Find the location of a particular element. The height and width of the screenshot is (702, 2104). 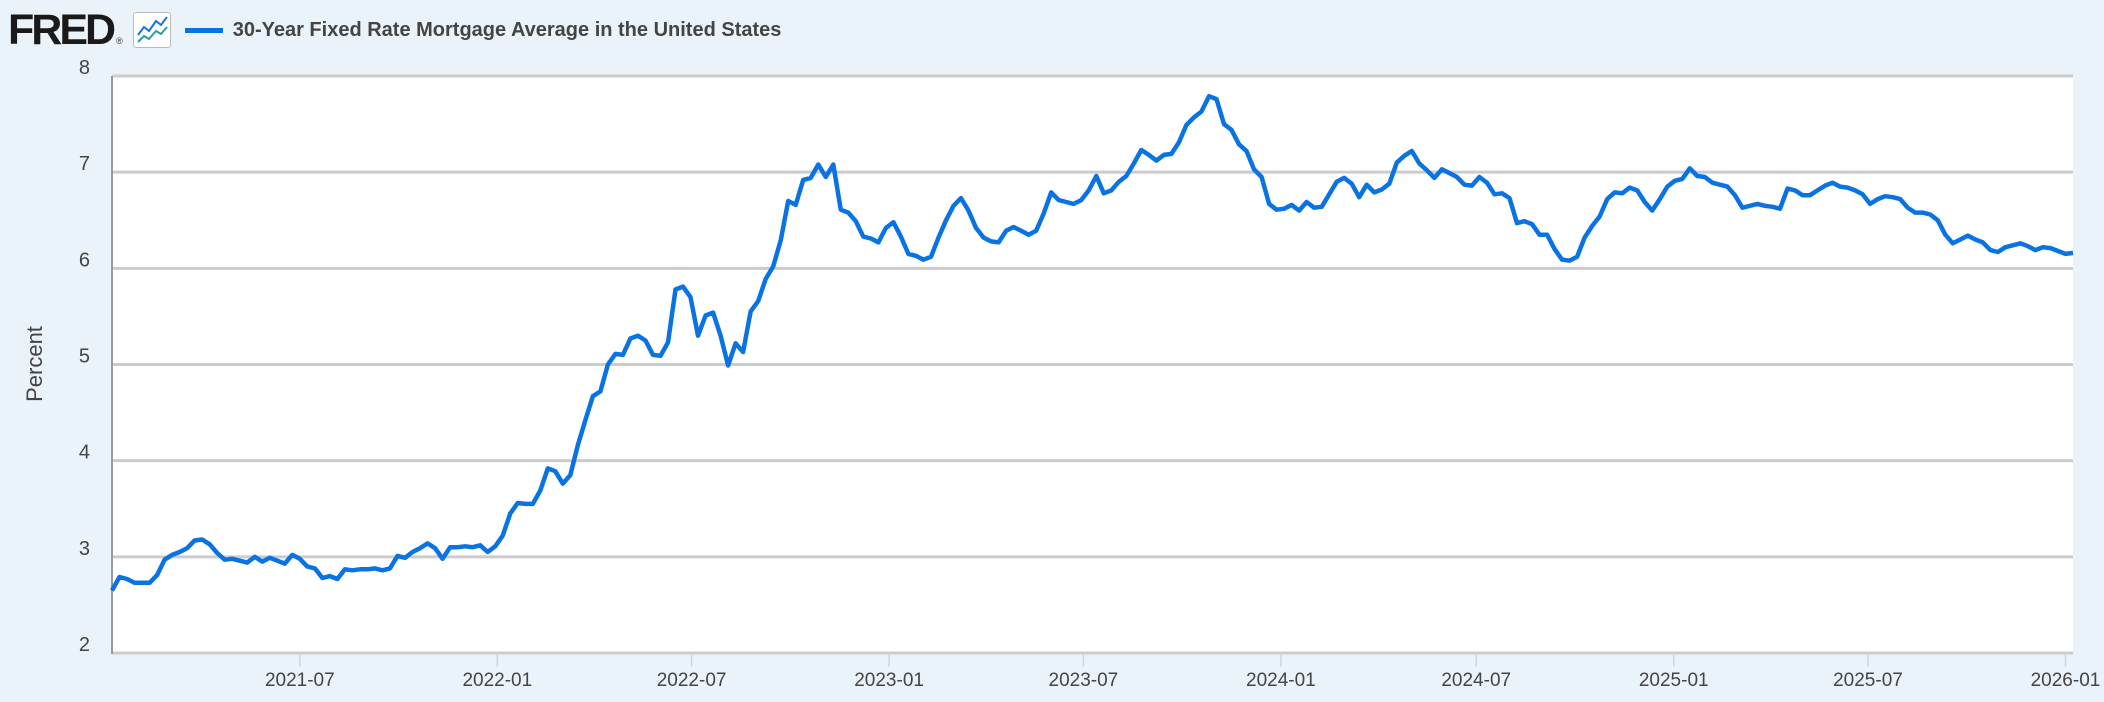

x-tick-label: 2025-01 is located at coordinates (1674, 680).